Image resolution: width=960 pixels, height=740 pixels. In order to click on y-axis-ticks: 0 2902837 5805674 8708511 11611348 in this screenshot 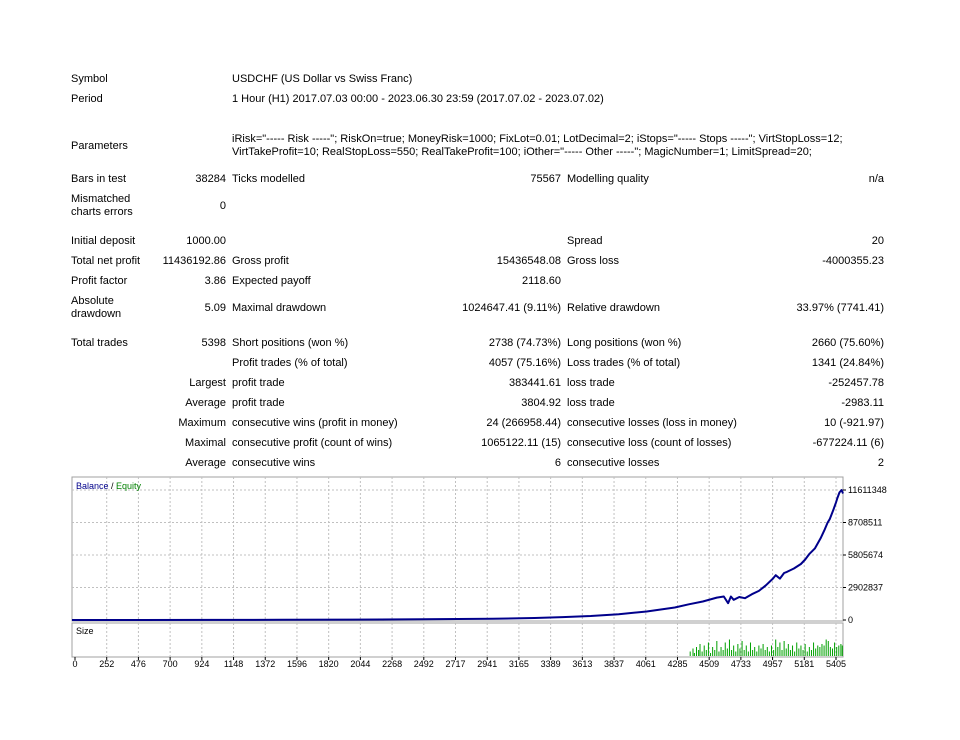, I will do `click(865, 555)`.